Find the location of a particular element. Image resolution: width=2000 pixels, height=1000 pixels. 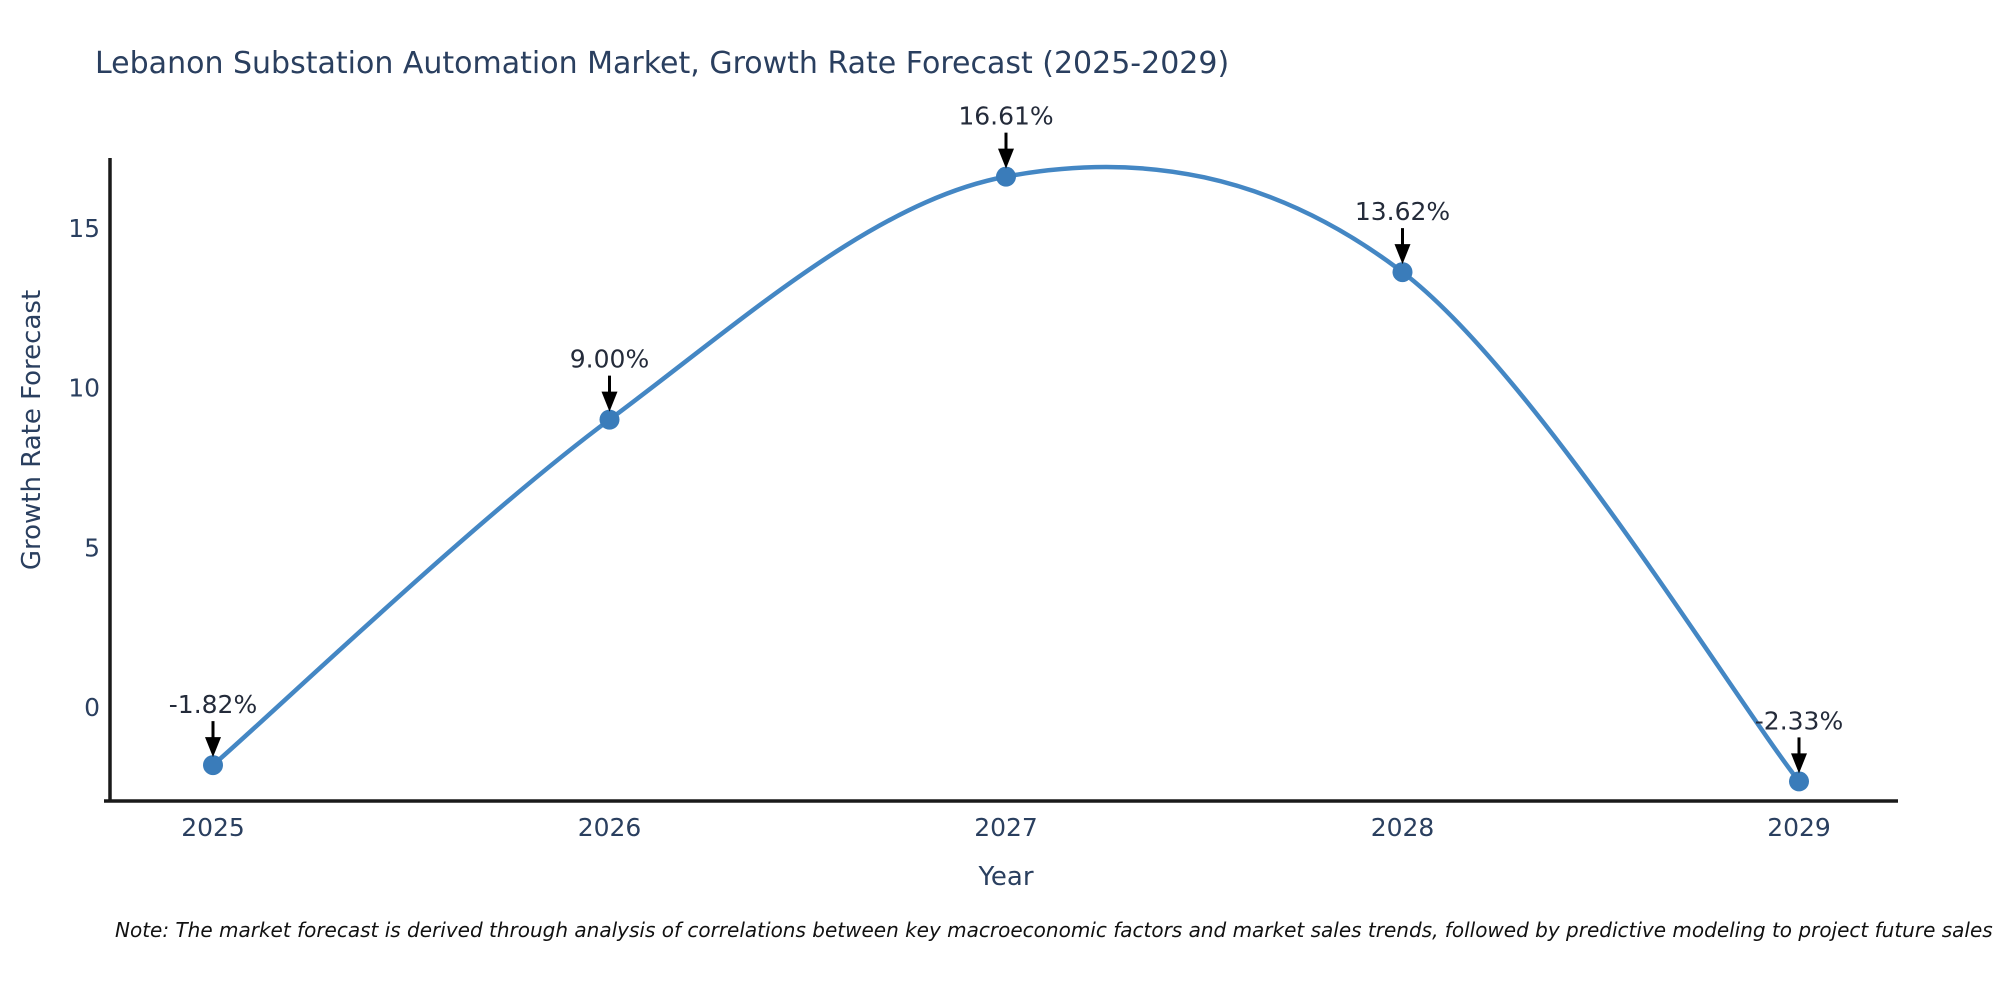

x-tick-label: 2028 is located at coordinates (1403, 827).